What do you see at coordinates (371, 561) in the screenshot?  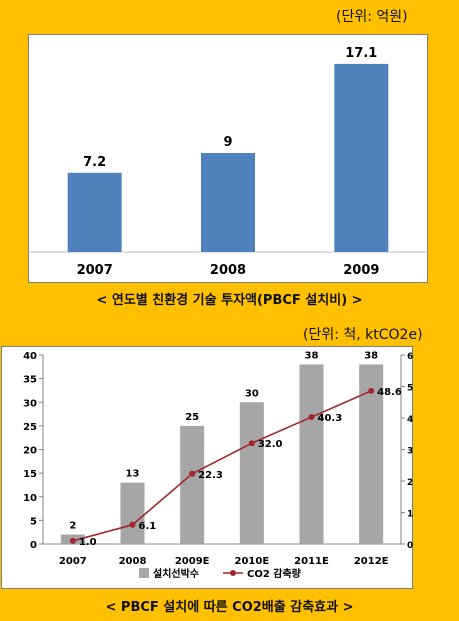 I see `chart2-x-tick-label: 2012E` at bounding box center [371, 561].